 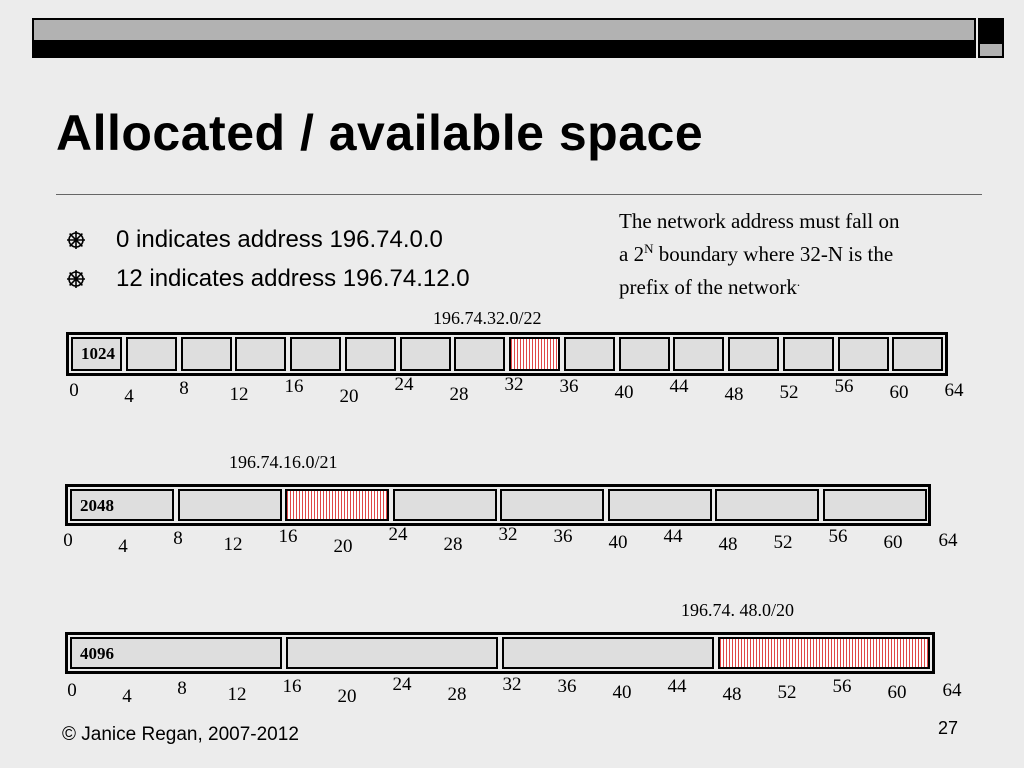 I want to click on title-divider, so click(x=519, y=194).